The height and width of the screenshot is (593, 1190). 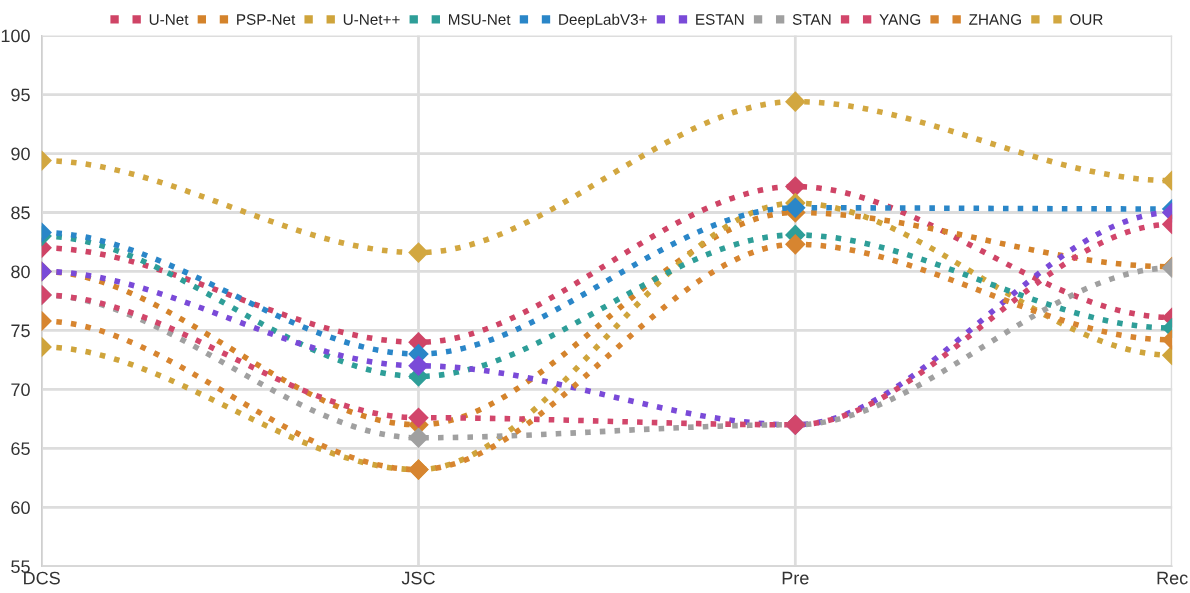 I want to click on legend-label: U-Net++, so click(x=371, y=19).